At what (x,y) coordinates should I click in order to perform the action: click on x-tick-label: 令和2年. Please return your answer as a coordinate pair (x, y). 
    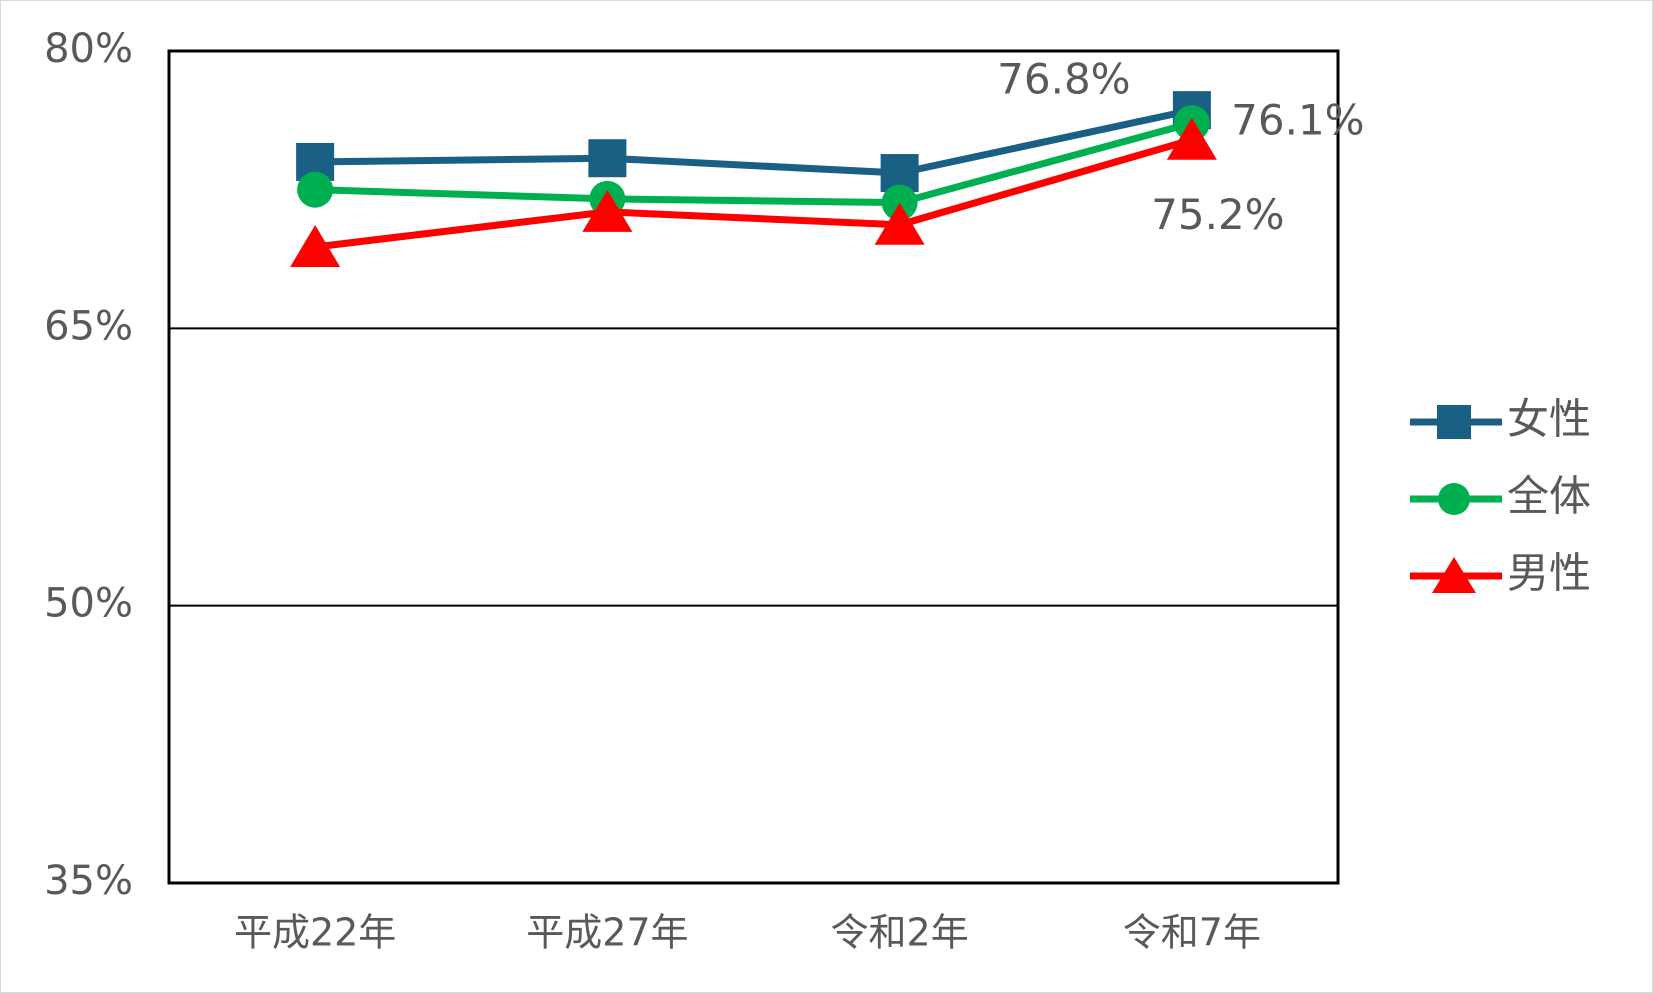
    Looking at the image, I should click on (900, 933).